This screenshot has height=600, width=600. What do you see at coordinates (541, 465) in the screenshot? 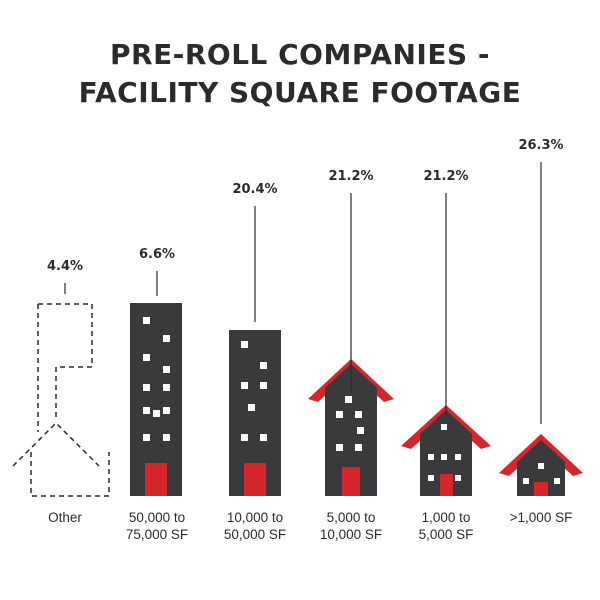
I see `small-house-icon` at bounding box center [541, 465].